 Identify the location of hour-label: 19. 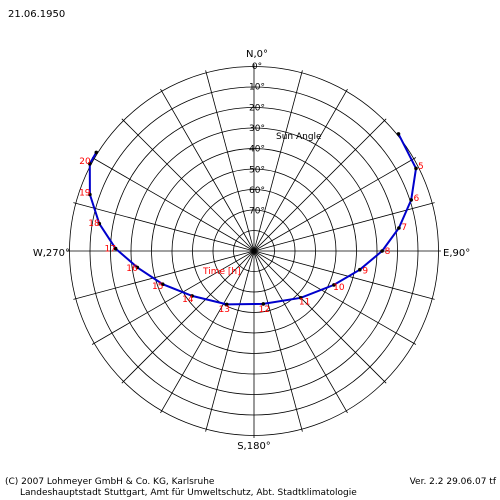
(85, 194).